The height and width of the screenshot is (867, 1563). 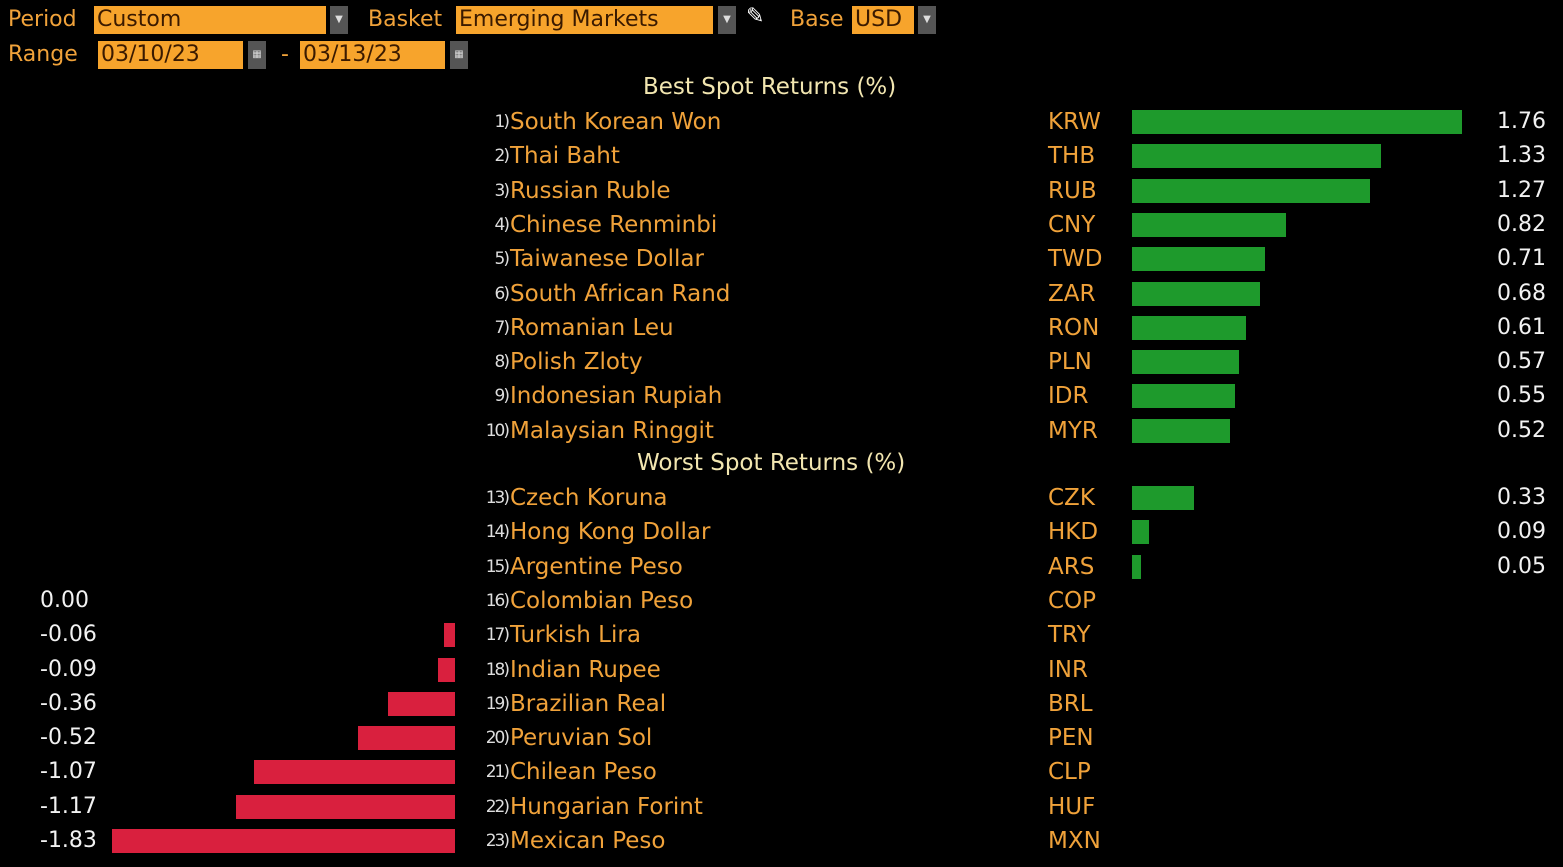 I want to click on currency-name: Thai Baht, so click(x=565, y=156).